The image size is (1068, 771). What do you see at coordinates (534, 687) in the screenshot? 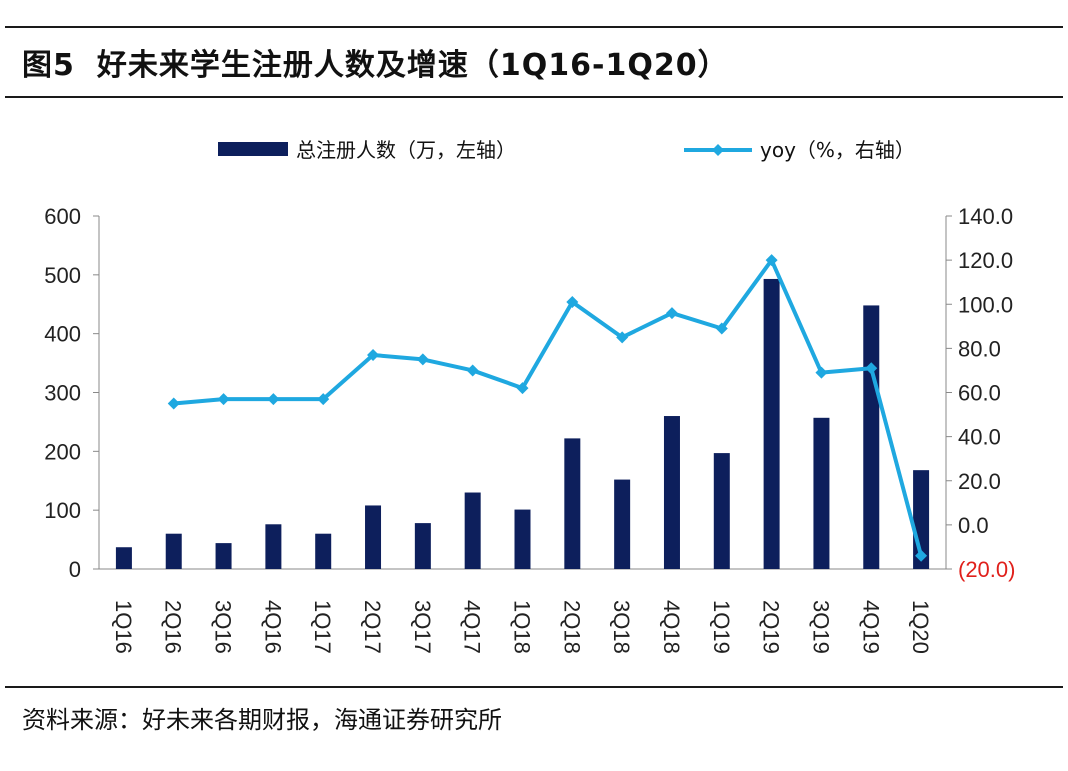
I see `bottom-rule` at bounding box center [534, 687].